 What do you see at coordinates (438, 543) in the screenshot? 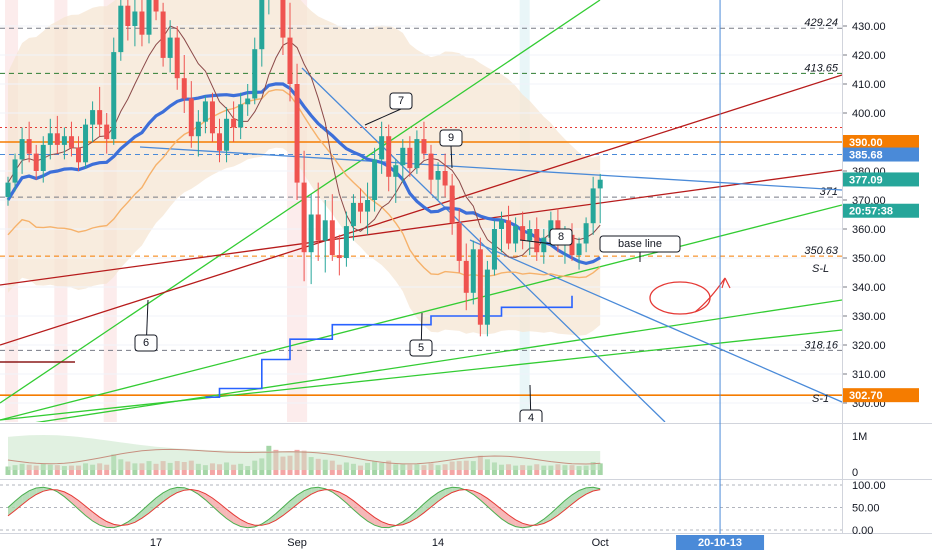
I see `date-tick-label: 14` at bounding box center [438, 543].